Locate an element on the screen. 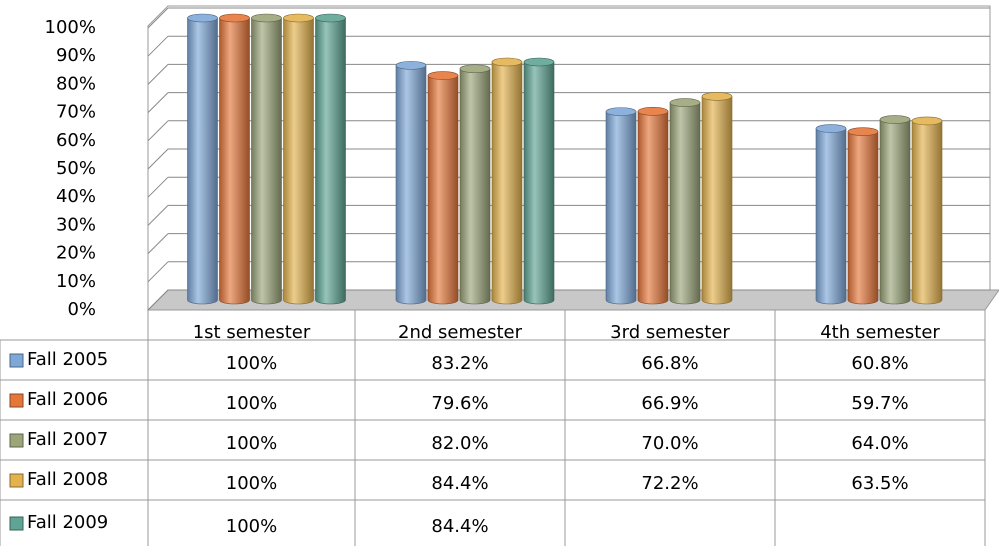 The height and width of the screenshot is (546, 999). x-tick-label: 1st semester is located at coordinates (252, 332).